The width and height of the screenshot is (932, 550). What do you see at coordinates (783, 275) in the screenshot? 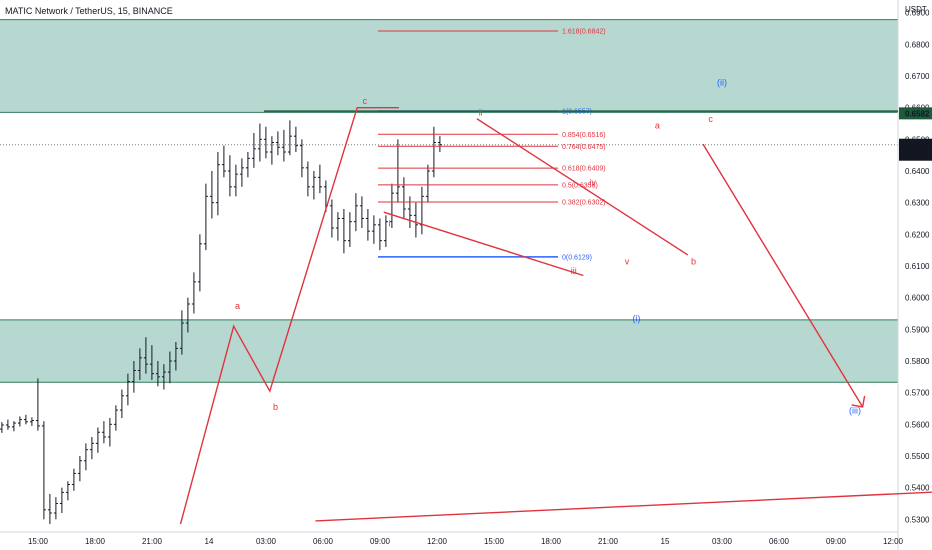
I see `wave-c-down-arrow` at bounding box center [783, 275].